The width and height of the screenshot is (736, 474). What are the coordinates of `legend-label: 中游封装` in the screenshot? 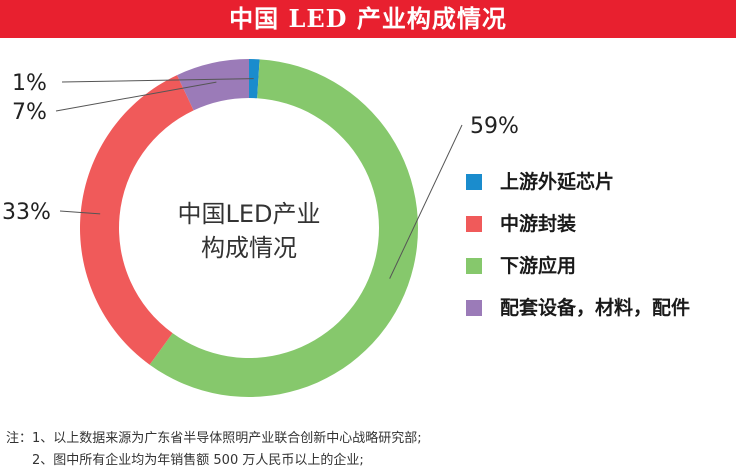 It's located at (538, 224).